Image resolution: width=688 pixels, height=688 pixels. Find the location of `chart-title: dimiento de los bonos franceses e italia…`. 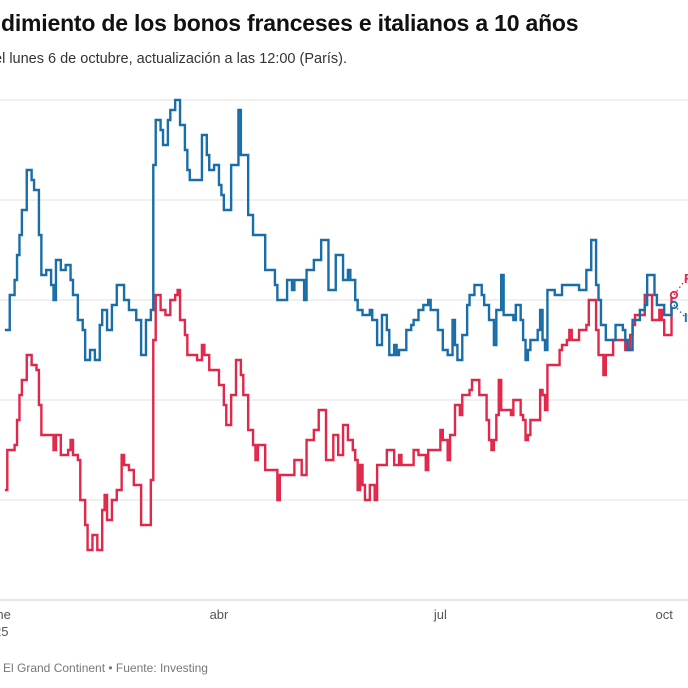

chart-title: dimiento de los bonos franceses e italia… is located at coordinates (290, 23).